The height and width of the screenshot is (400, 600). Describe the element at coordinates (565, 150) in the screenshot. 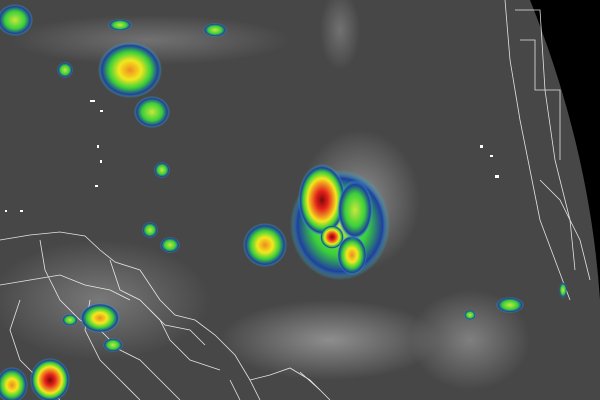

I see `space` at that location.